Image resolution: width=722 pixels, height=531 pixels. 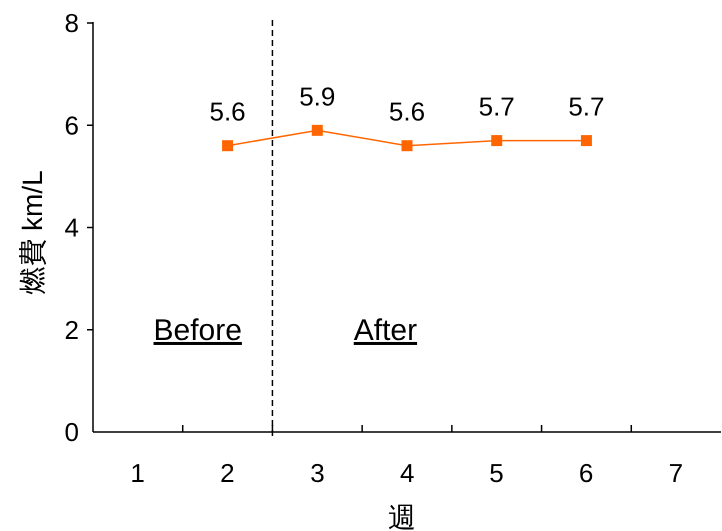 I want to click on y-axis-title: 燃費 km/L, so click(x=32, y=232).